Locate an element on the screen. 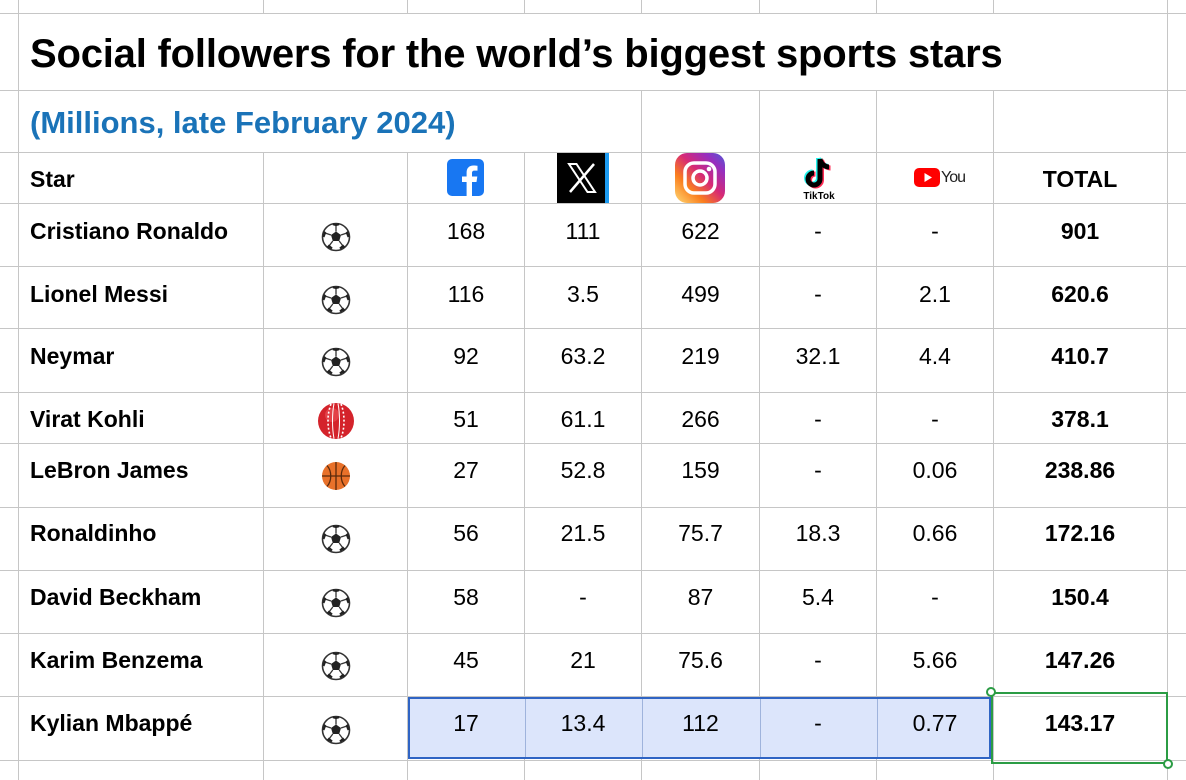 The image size is (1186, 780). facebook-value: 51 is located at coordinates (466, 419).